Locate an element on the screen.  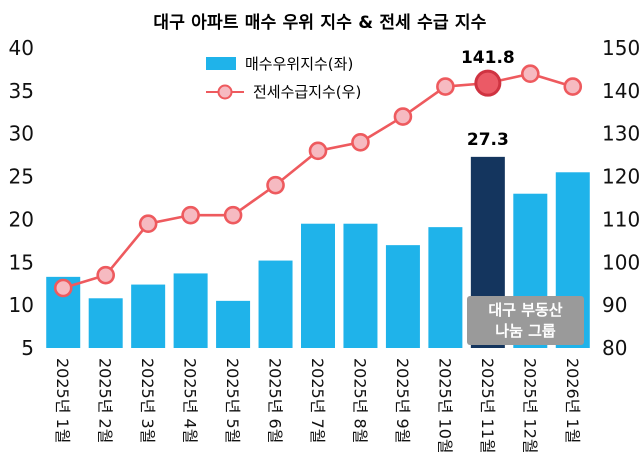
left-axis-tick-10: 10 is located at coordinates (21, 305).